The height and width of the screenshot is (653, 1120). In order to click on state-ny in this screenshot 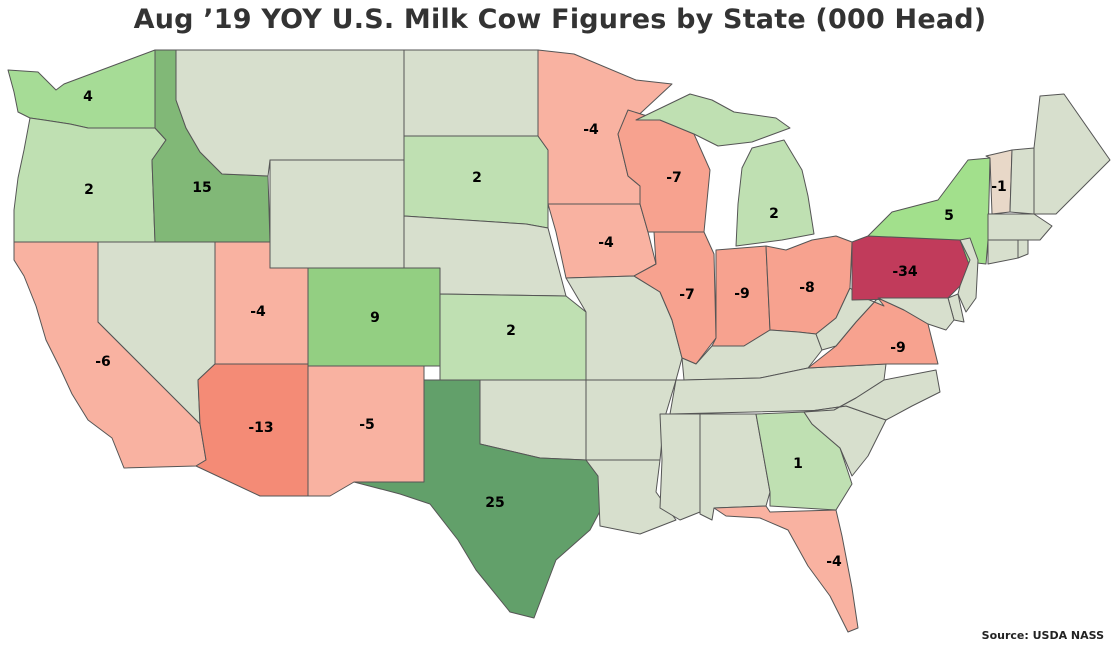, I will do `click(929, 211)`.